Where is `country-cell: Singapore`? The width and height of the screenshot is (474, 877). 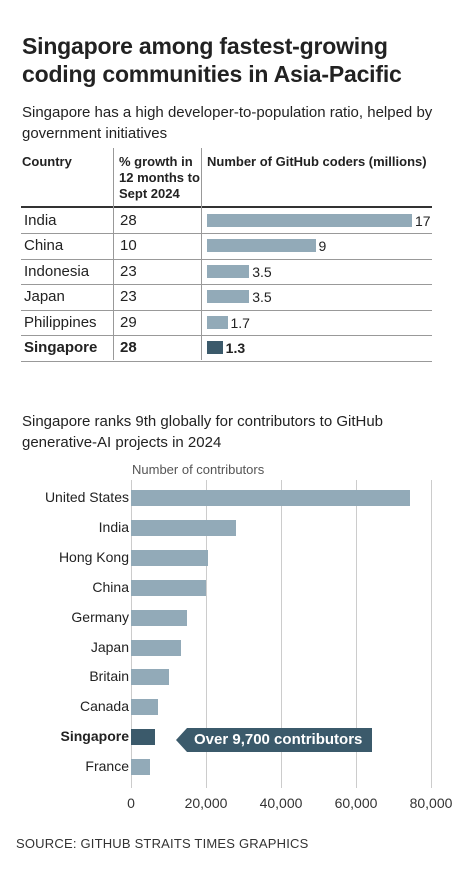 country-cell: Singapore is located at coordinates (61, 347).